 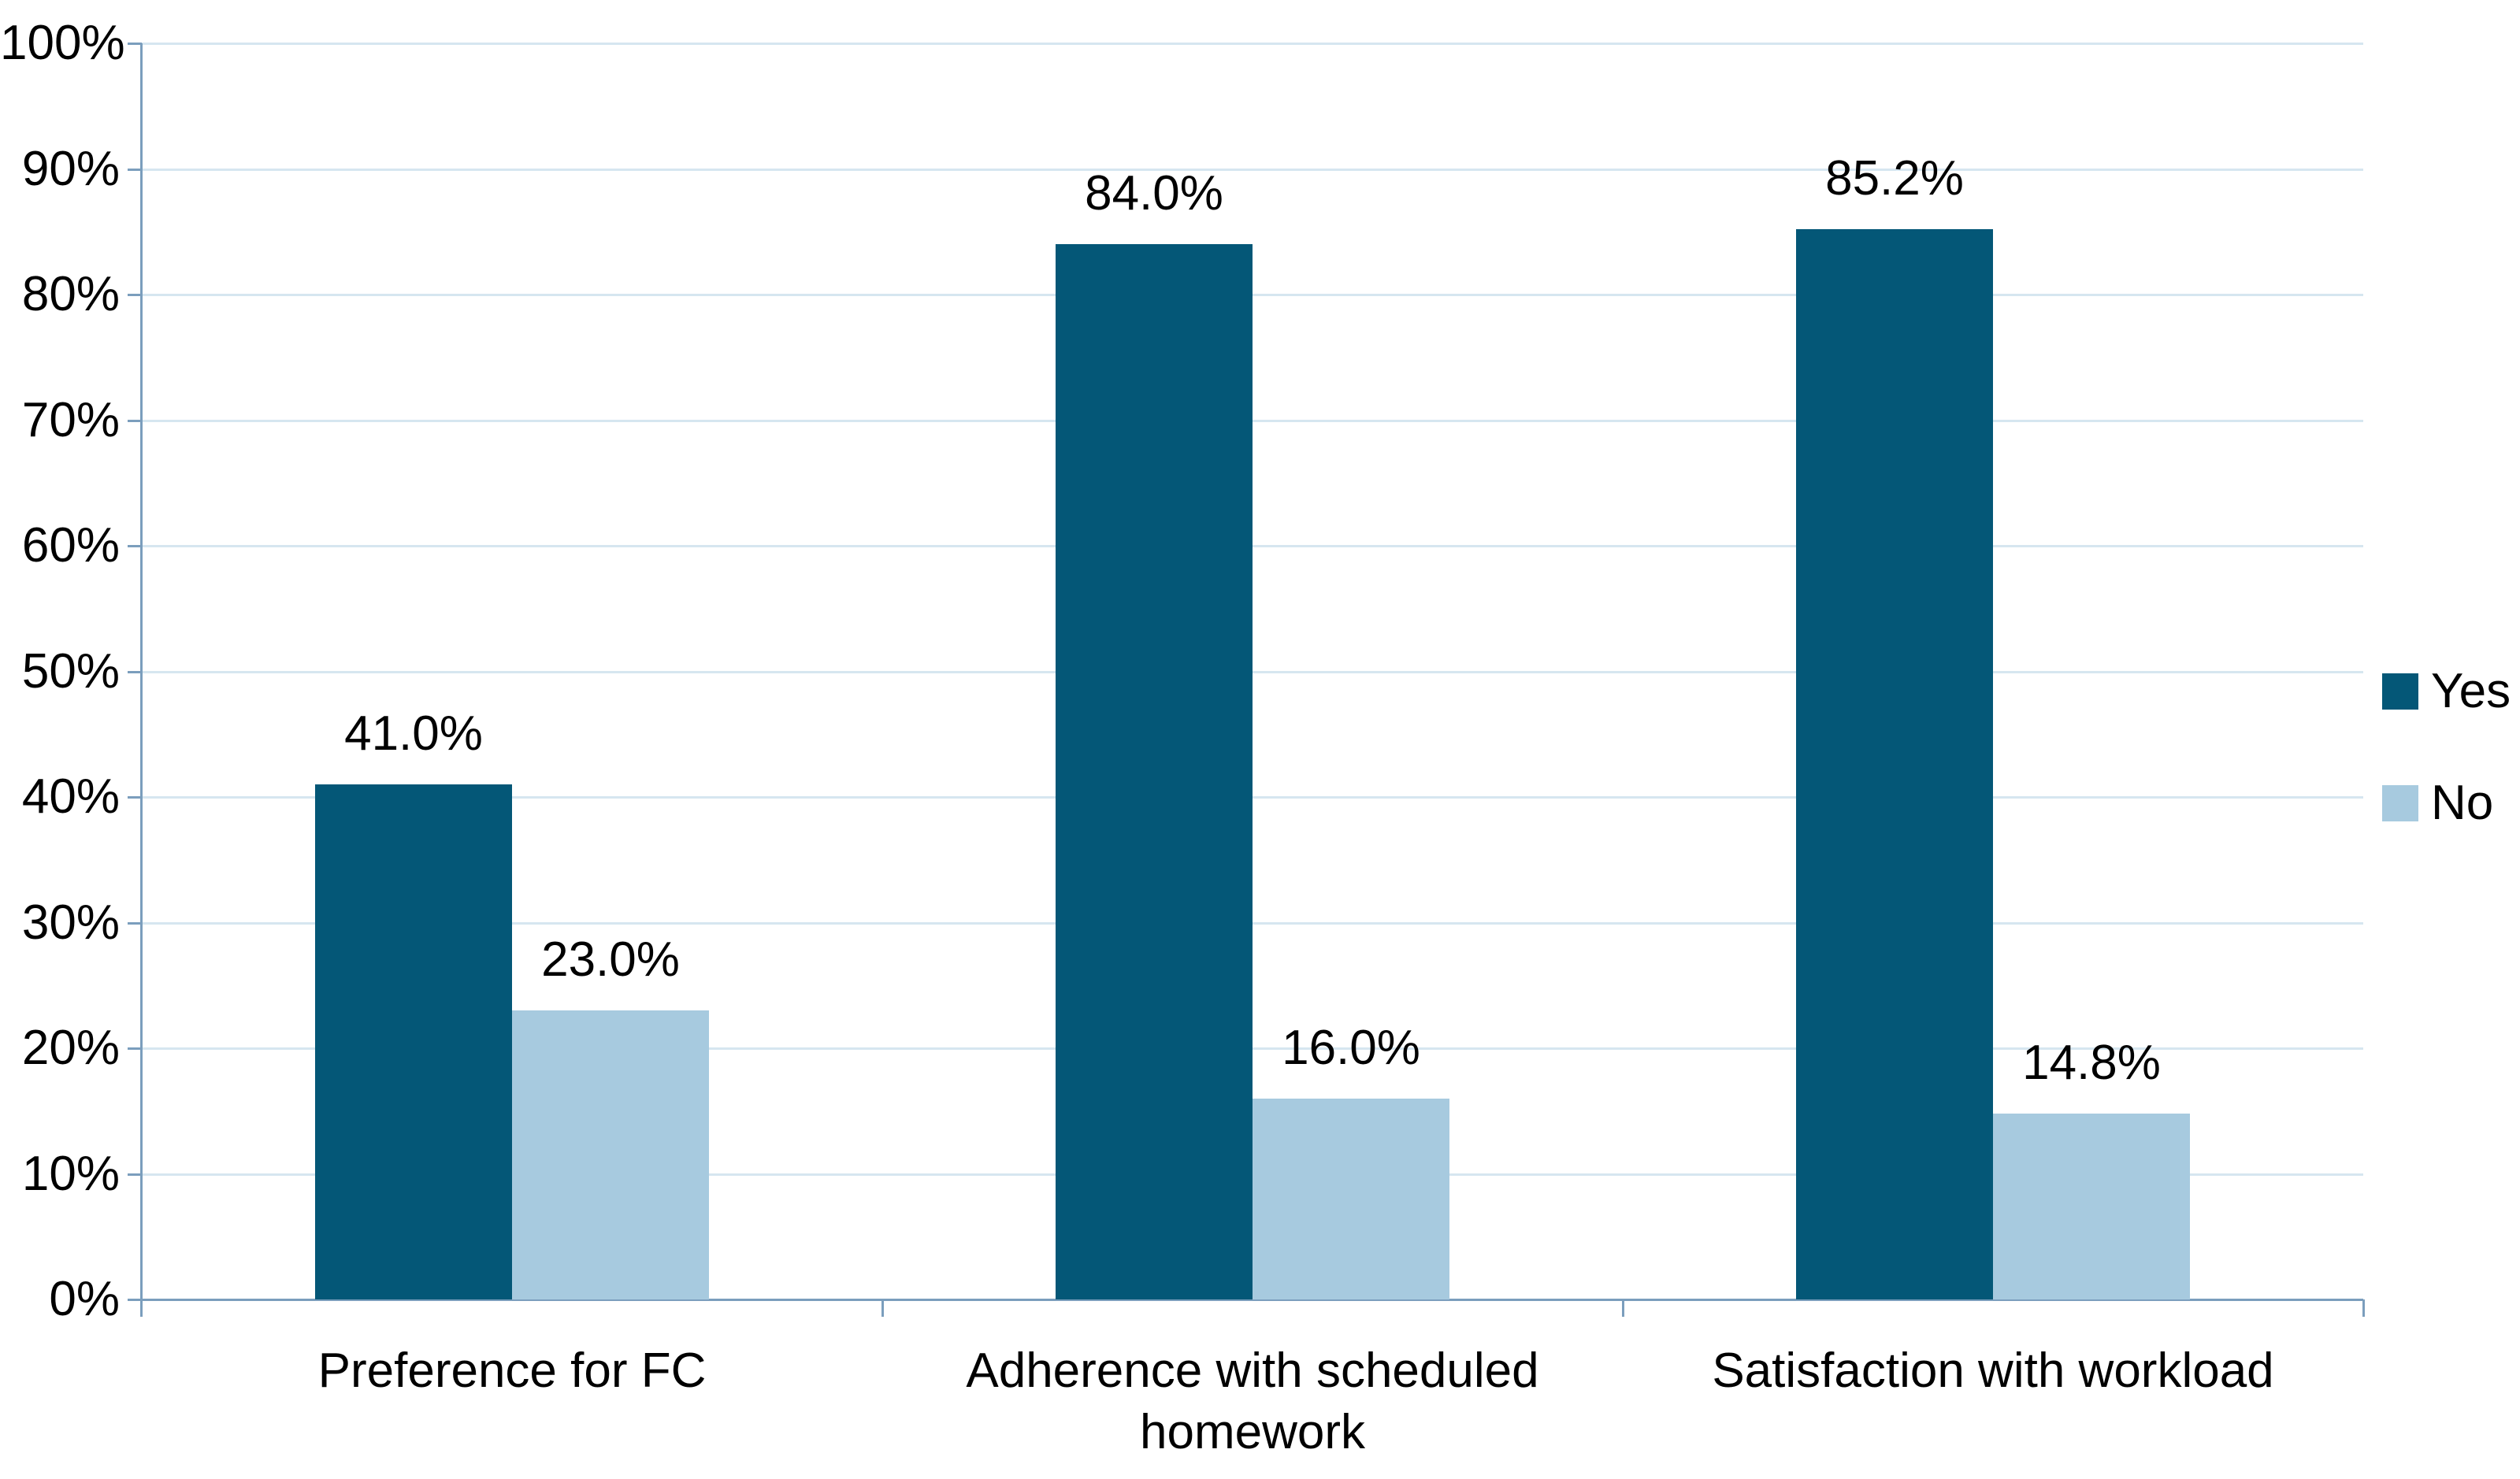 I want to click on y-tick-label: 10%, so click(x=70, y=1173).